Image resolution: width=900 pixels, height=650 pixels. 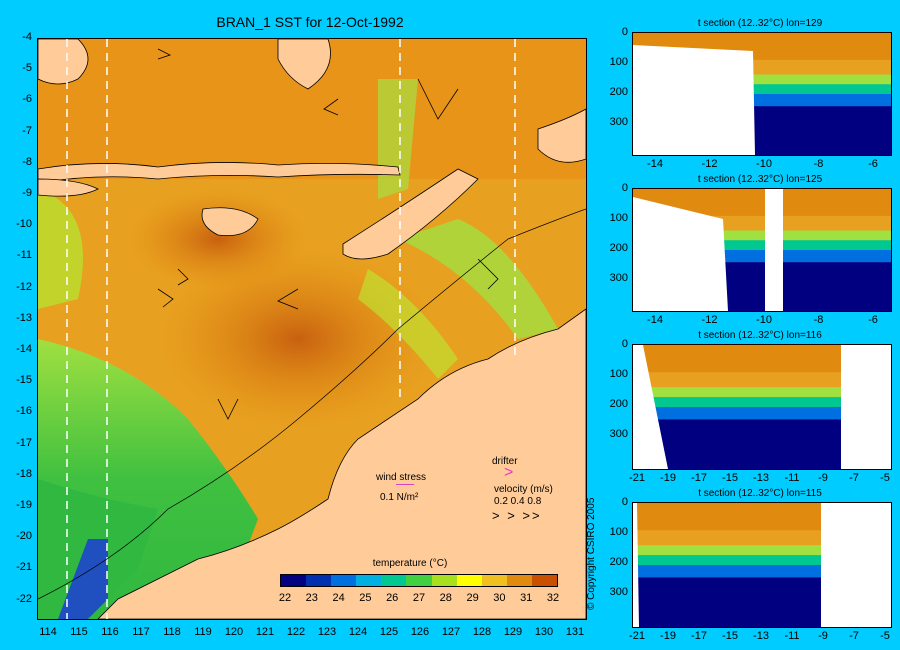 I want to click on velocity-label: velocity (m/s), so click(x=523, y=489).